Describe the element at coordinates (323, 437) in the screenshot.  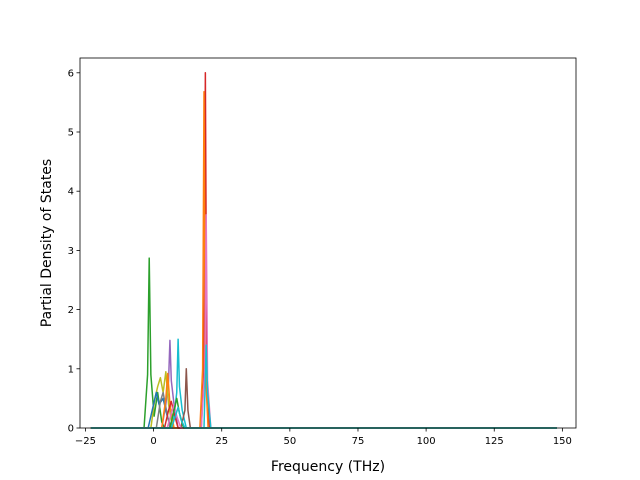
I see `x-axis: −25 0 25 50 75 100 125 150` at that location.